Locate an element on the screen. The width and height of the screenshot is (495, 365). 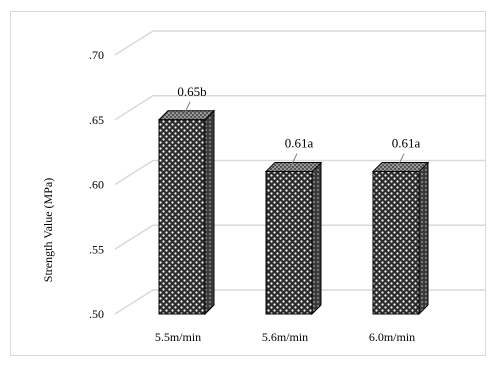
x-tick-label: 6.0m/min is located at coordinates (392, 337).